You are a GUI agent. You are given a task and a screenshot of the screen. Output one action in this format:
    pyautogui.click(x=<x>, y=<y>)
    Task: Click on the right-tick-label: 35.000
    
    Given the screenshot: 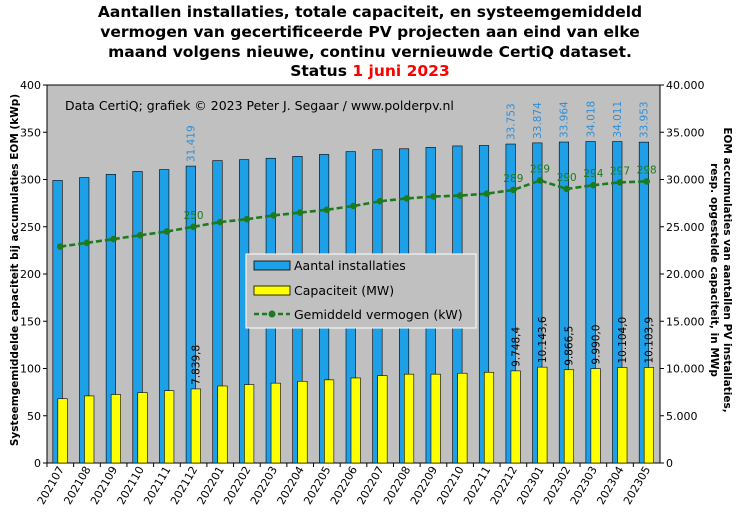 What is the action you would take?
    pyautogui.click(x=685, y=132)
    